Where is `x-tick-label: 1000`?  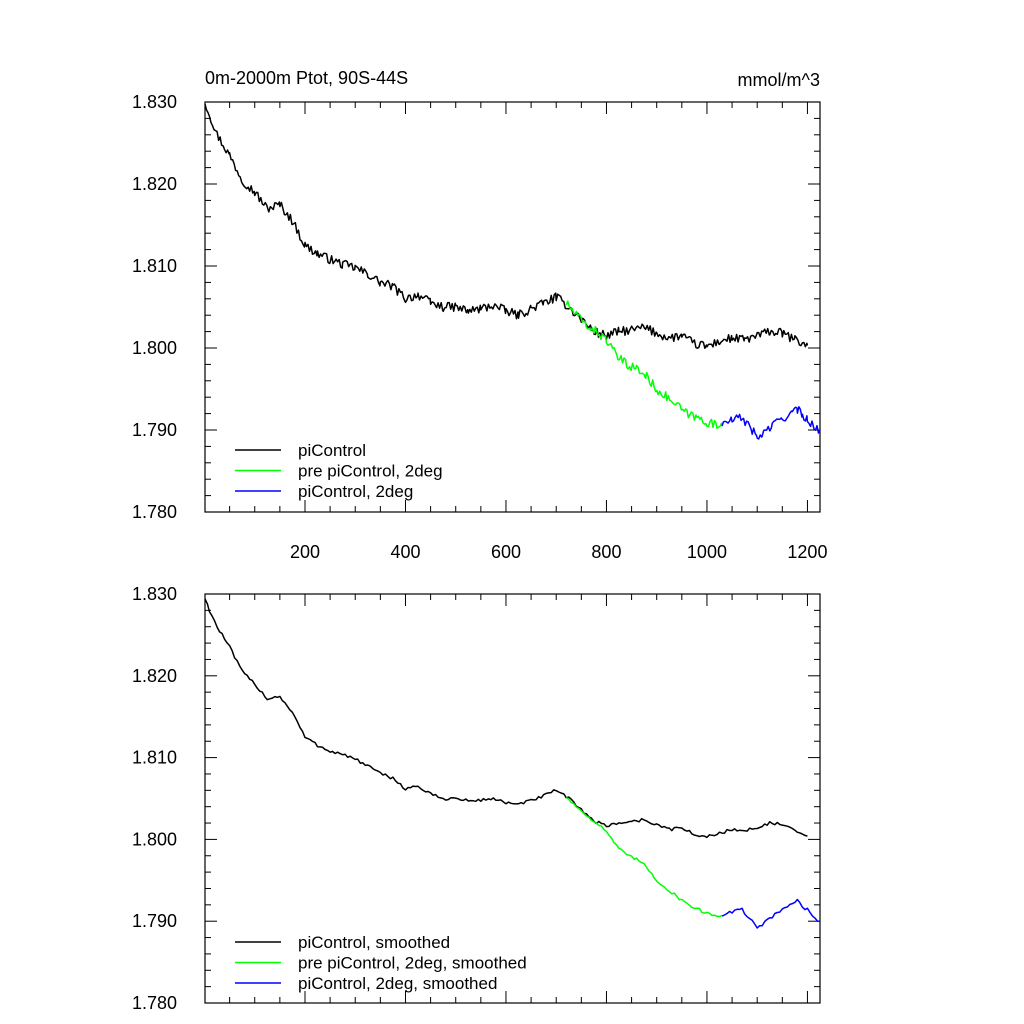
x-tick-label: 1000 is located at coordinates (707, 552).